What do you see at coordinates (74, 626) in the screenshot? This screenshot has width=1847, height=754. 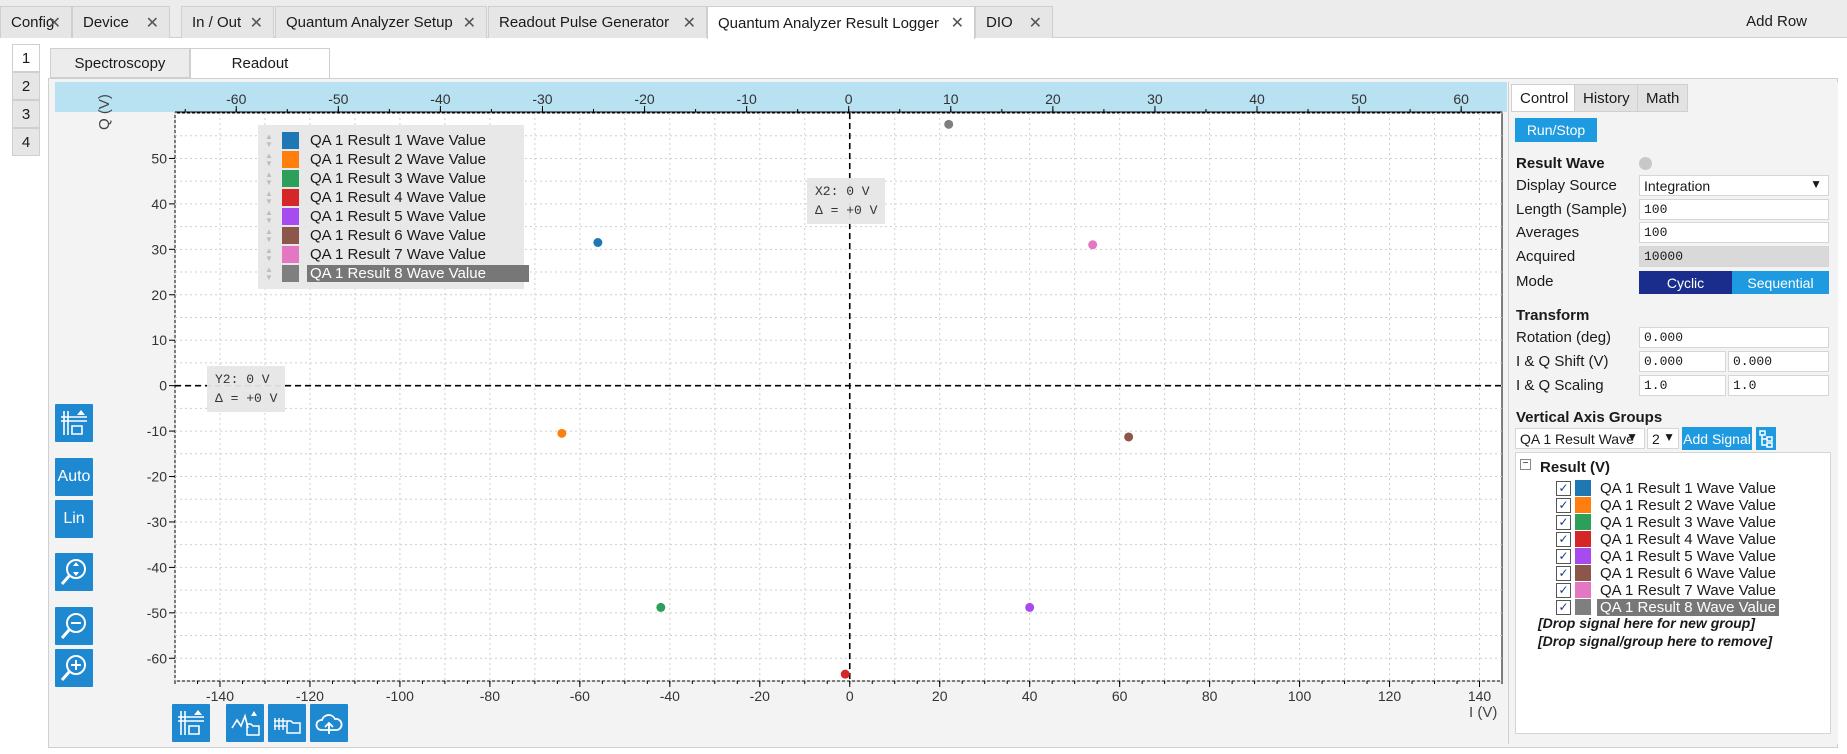 I see `zoom-out-button` at bounding box center [74, 626].